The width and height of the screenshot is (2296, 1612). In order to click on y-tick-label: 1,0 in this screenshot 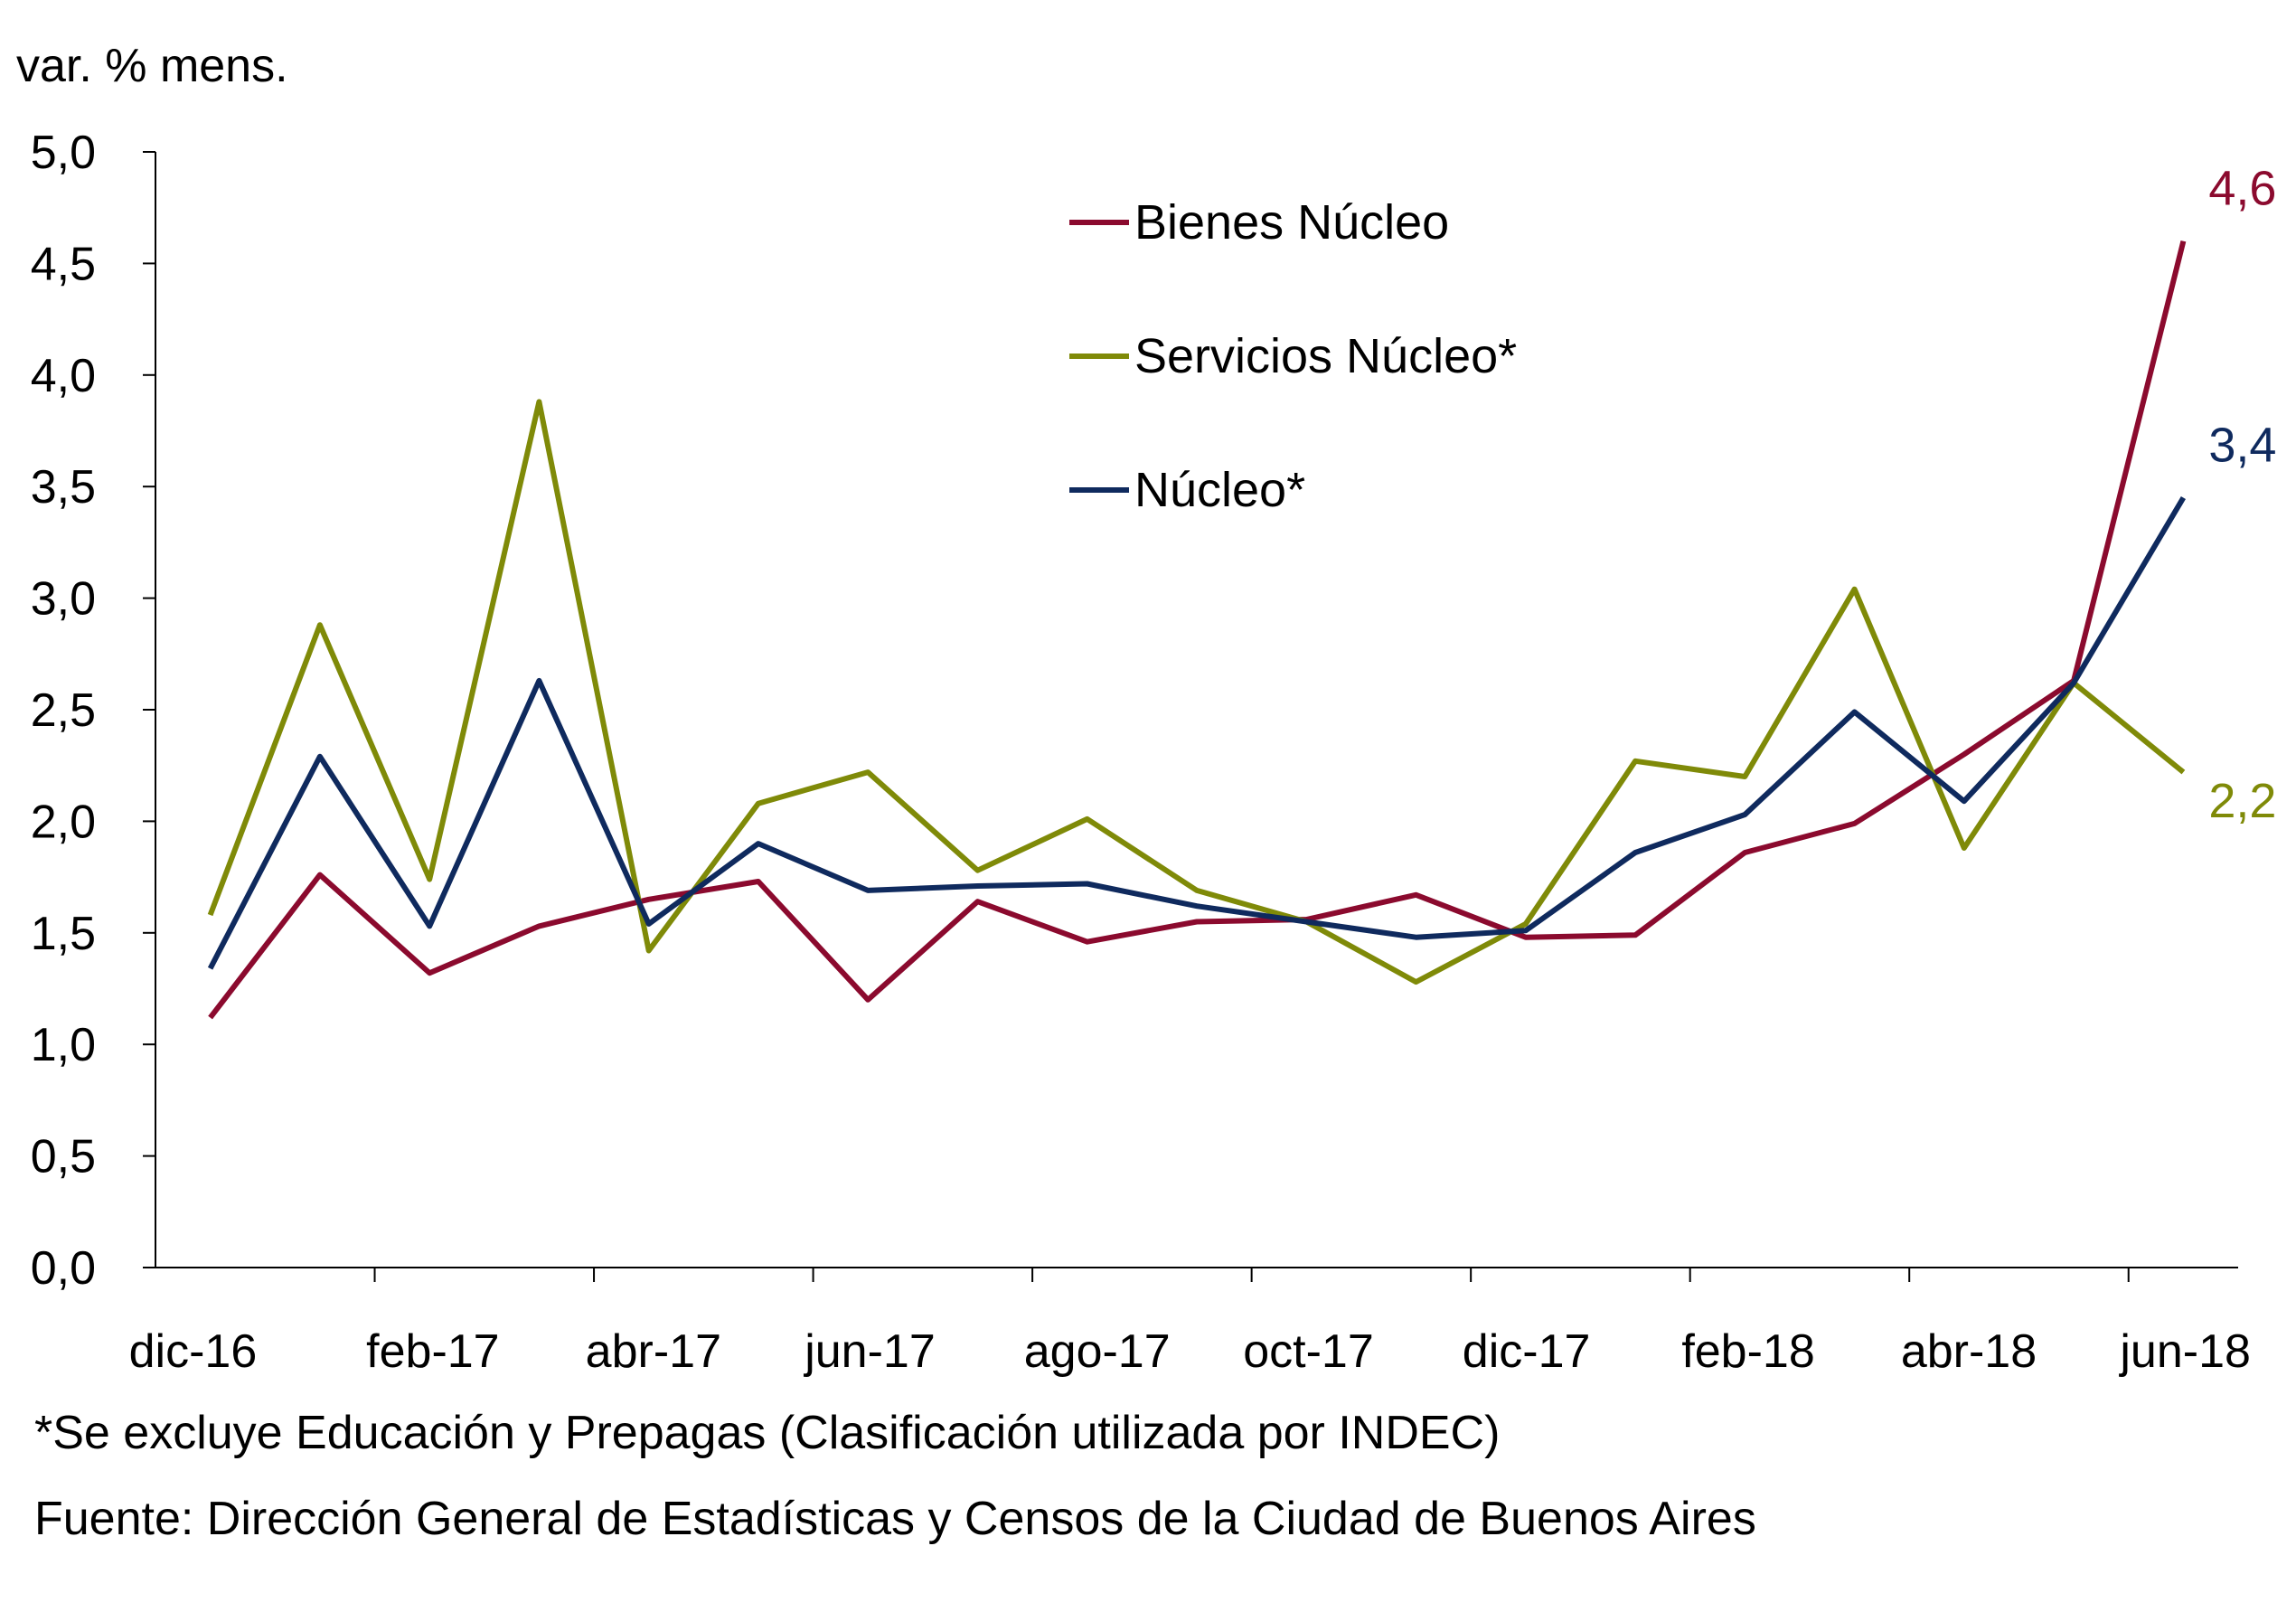, I will do `click(63, 1045)`.